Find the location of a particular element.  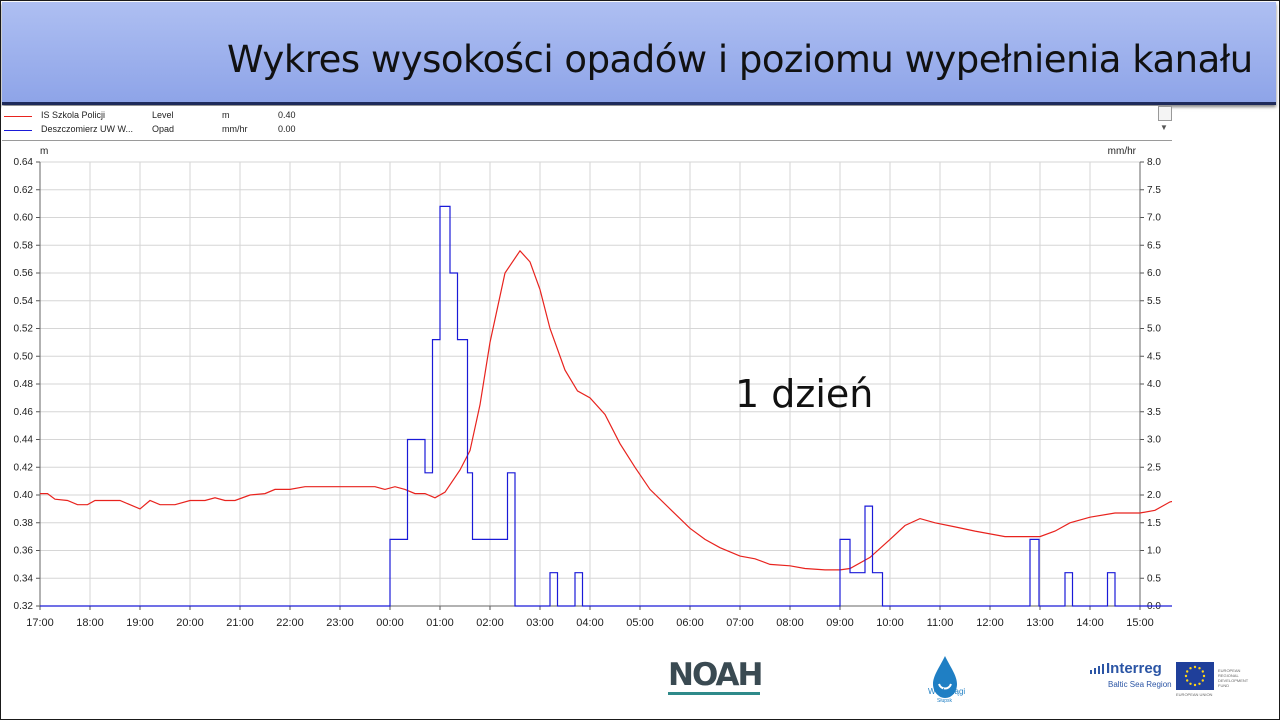

x-tick-label: 22:00 is located at coordinates (290, 623).